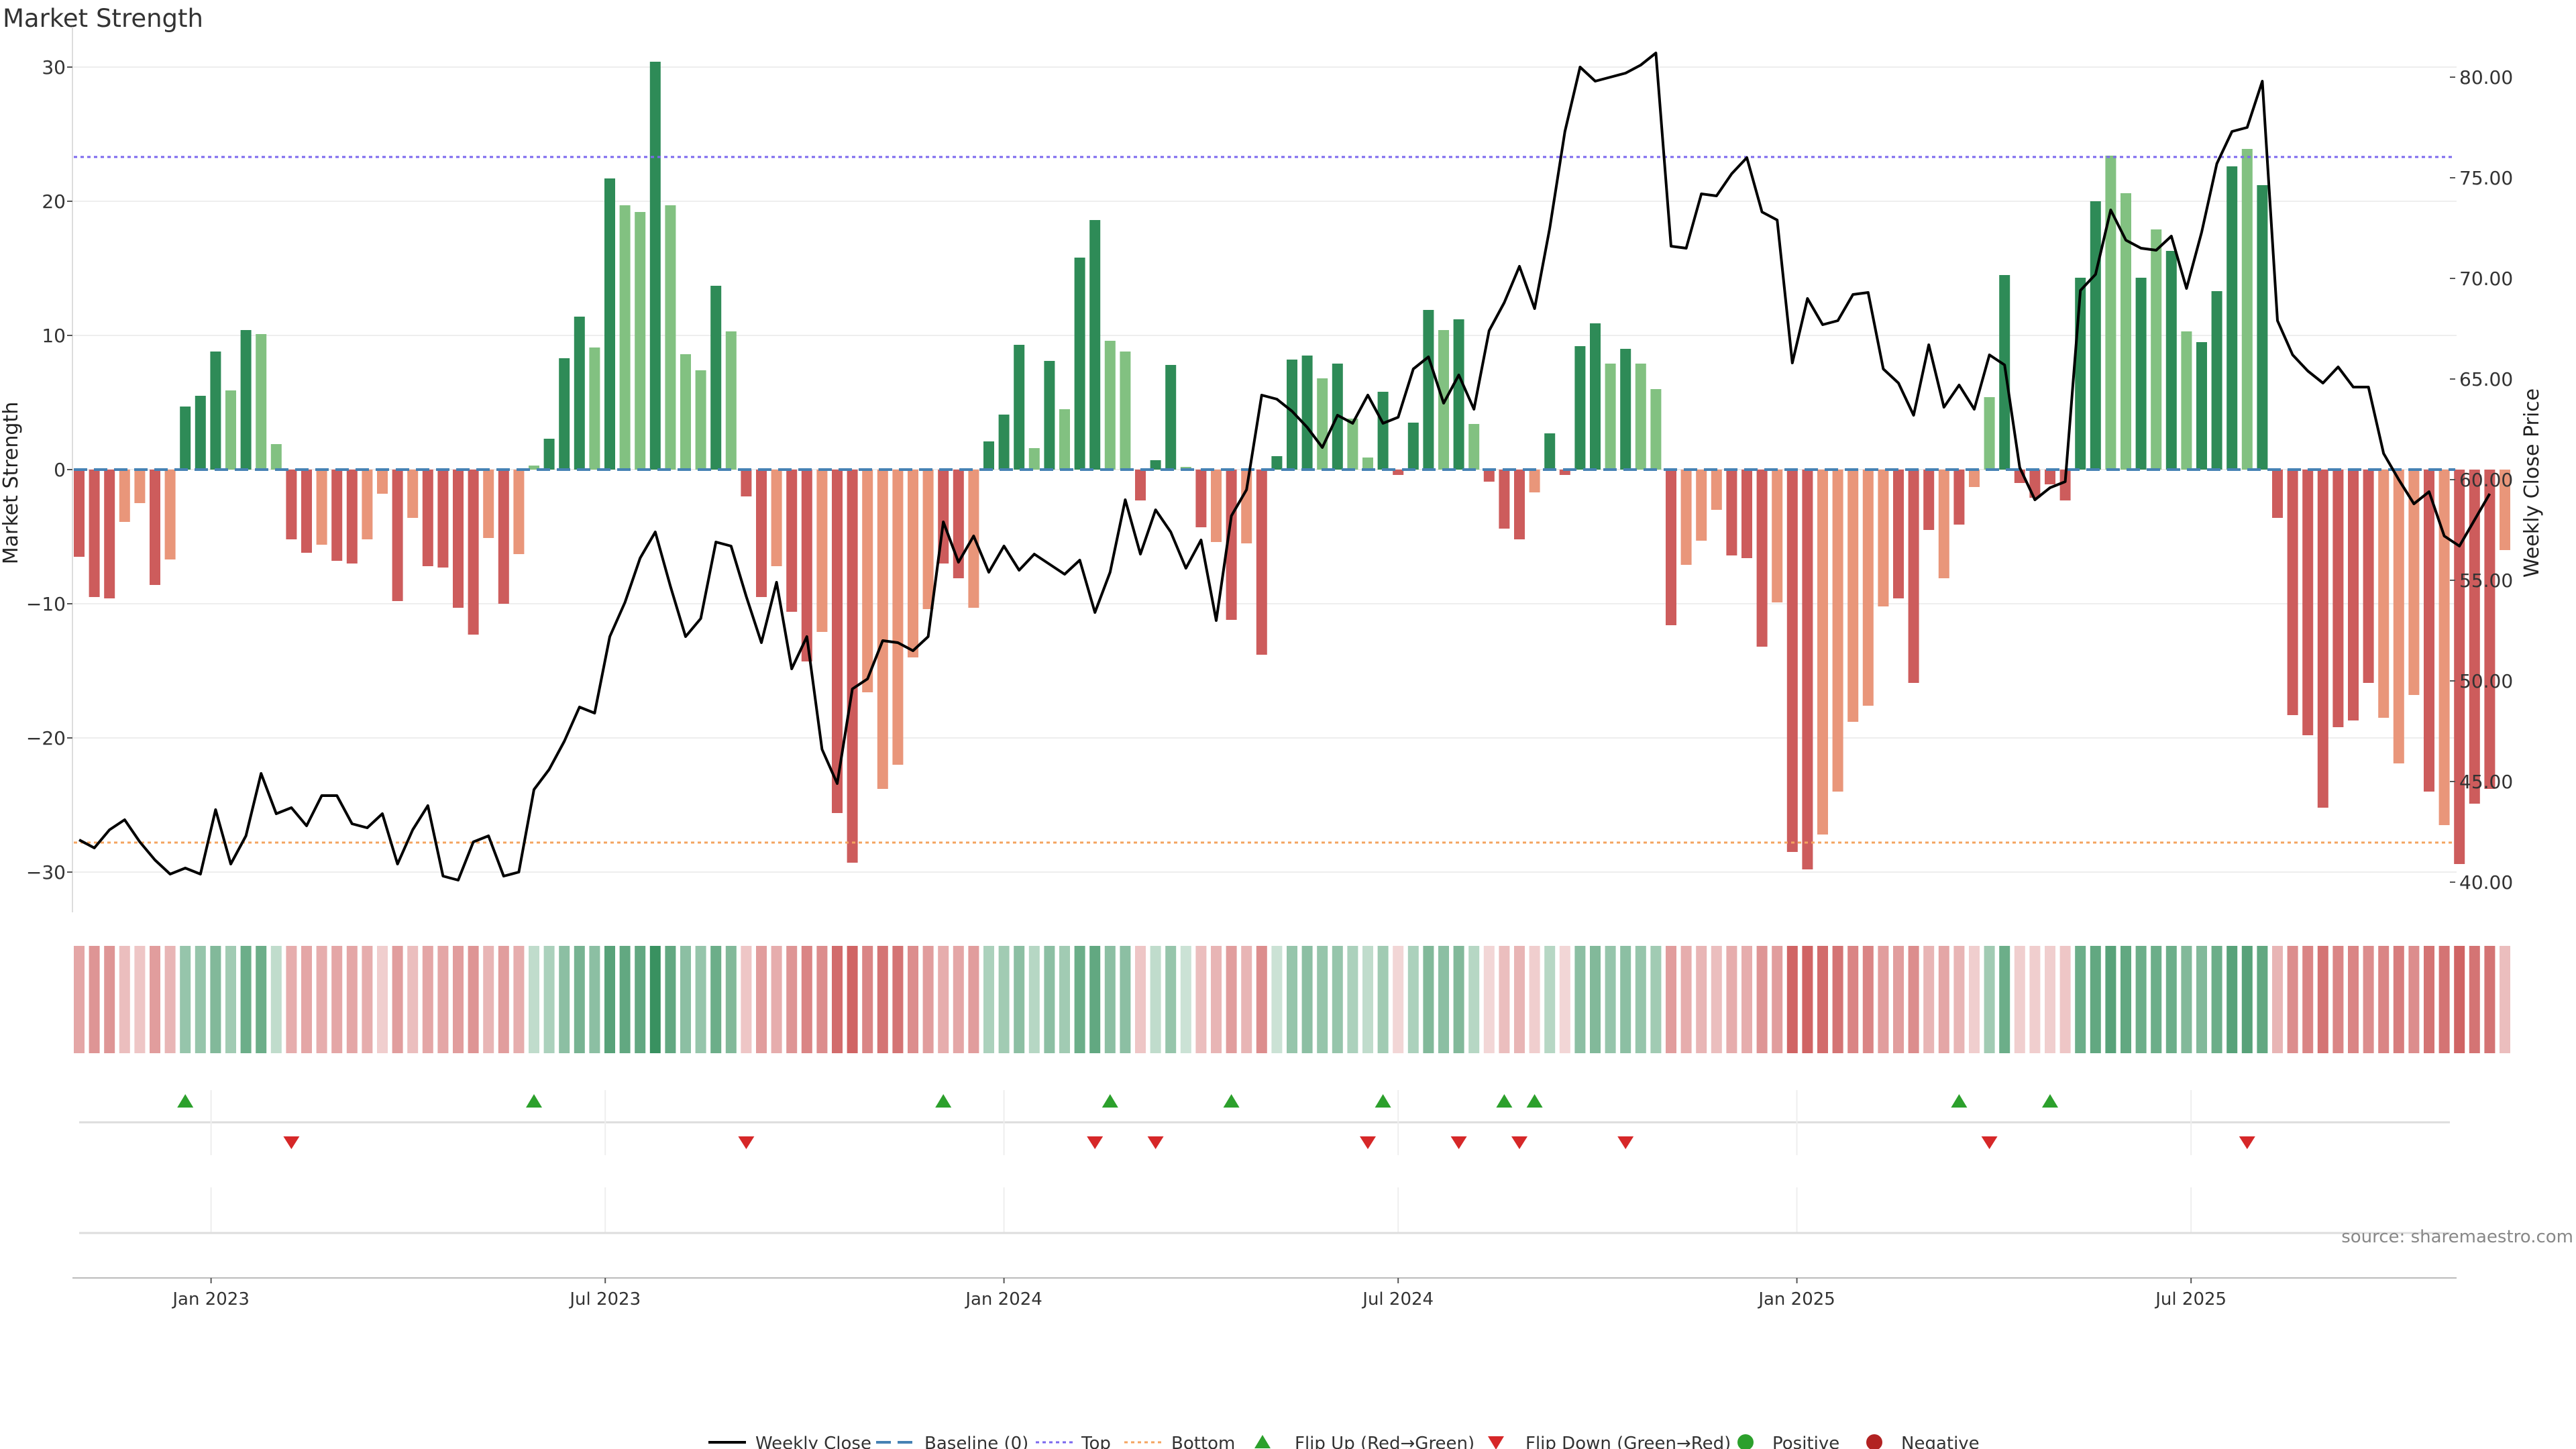 The height and width of the screenshot is (1449, 2576). What do you see at coordinates (46, 738) in the screenshot?
I see `left-tick-label: −20` at bounding box center [46, 738].